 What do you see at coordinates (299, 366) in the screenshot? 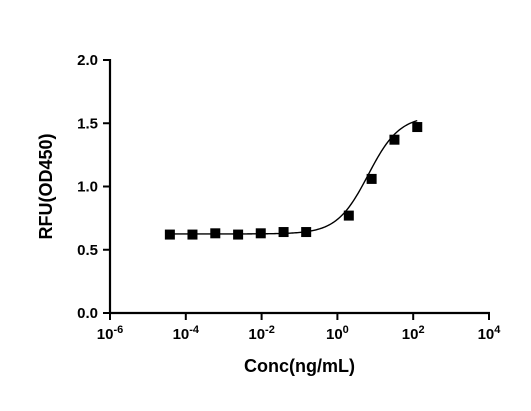
I see `x-axis-title: Conc(ng/mL)` at bounding box center [299, 366].